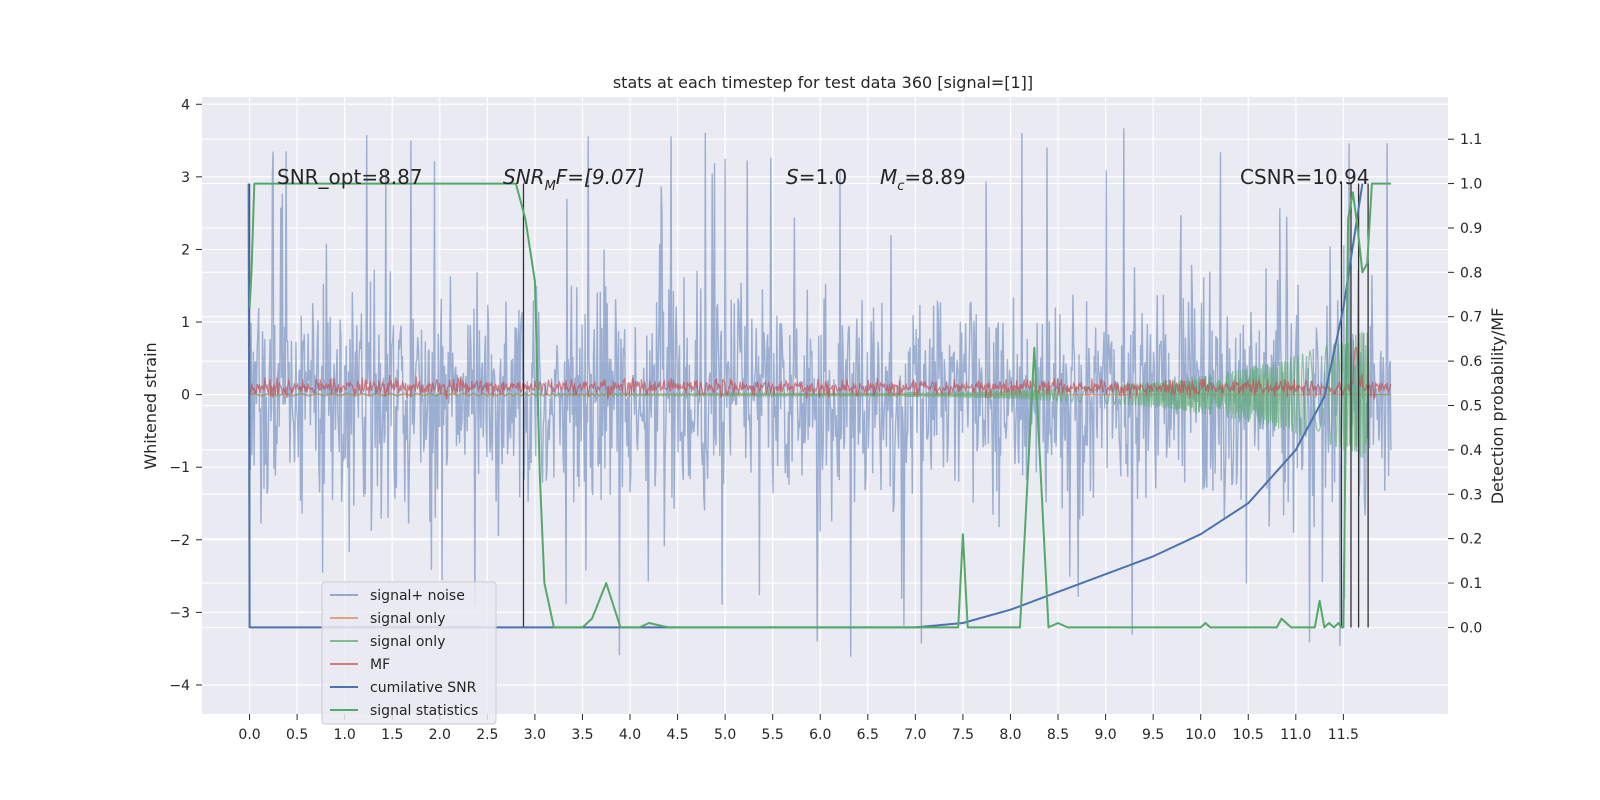  I want to click on legend-entry-signal-statistics: signal statistics, so click(404, 711).